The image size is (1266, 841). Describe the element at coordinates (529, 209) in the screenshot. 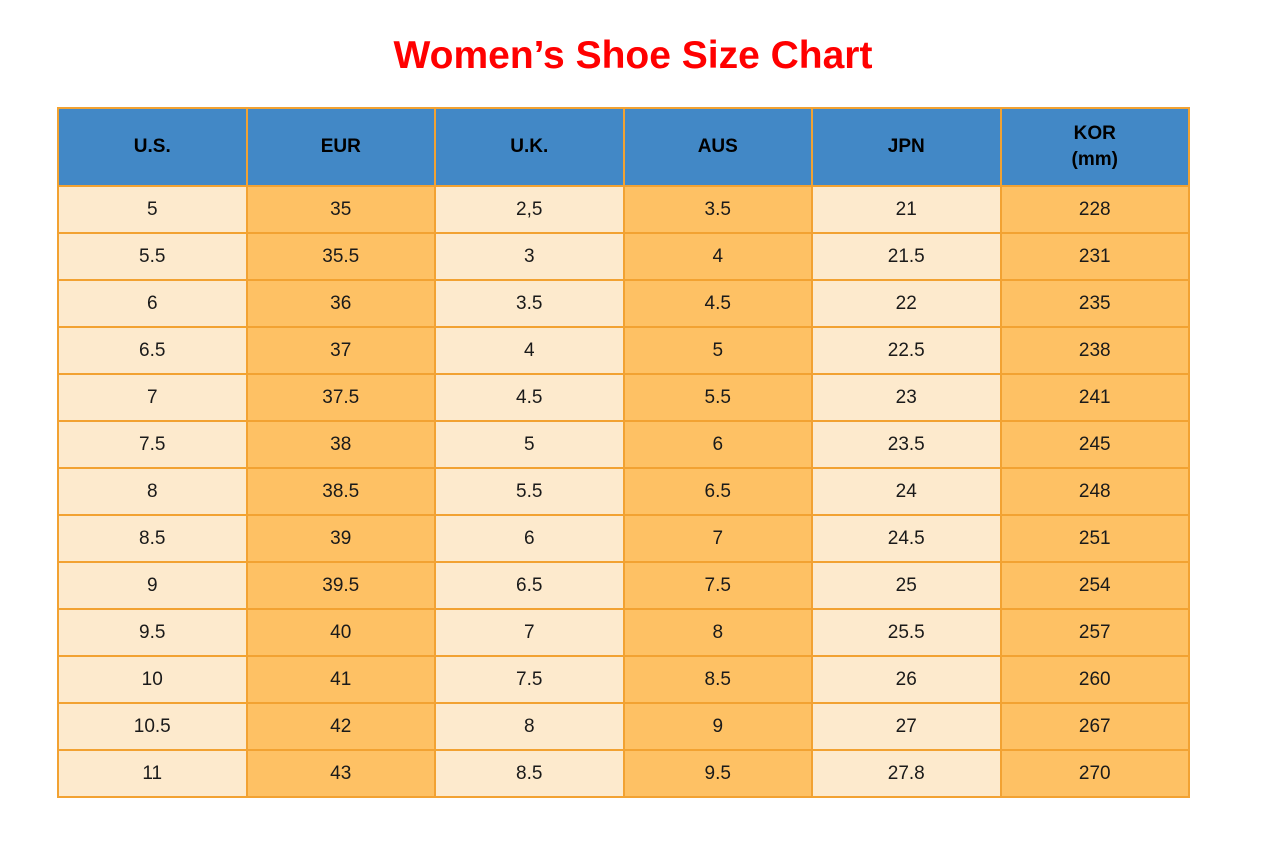

I see `table-cell: 2,5` at that location.